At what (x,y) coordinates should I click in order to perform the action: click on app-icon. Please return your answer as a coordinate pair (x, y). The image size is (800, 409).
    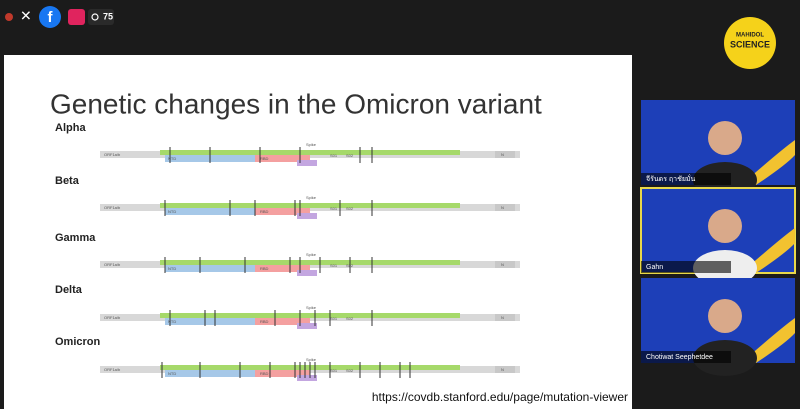
    Looking at the image, I should click on (76, 17).